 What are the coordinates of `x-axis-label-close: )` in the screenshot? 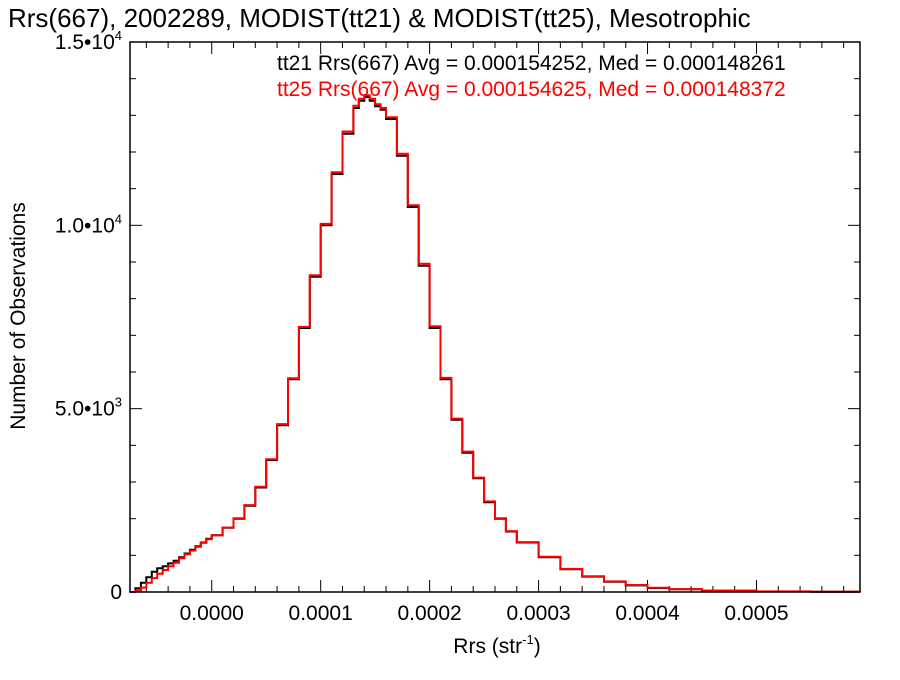 It's located at (537, 646).